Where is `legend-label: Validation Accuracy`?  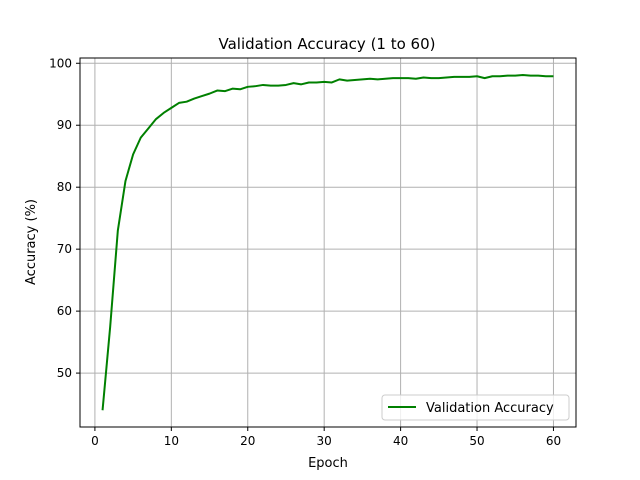
legend-label: Validation Accuracy is located at coordinates (490, 408).